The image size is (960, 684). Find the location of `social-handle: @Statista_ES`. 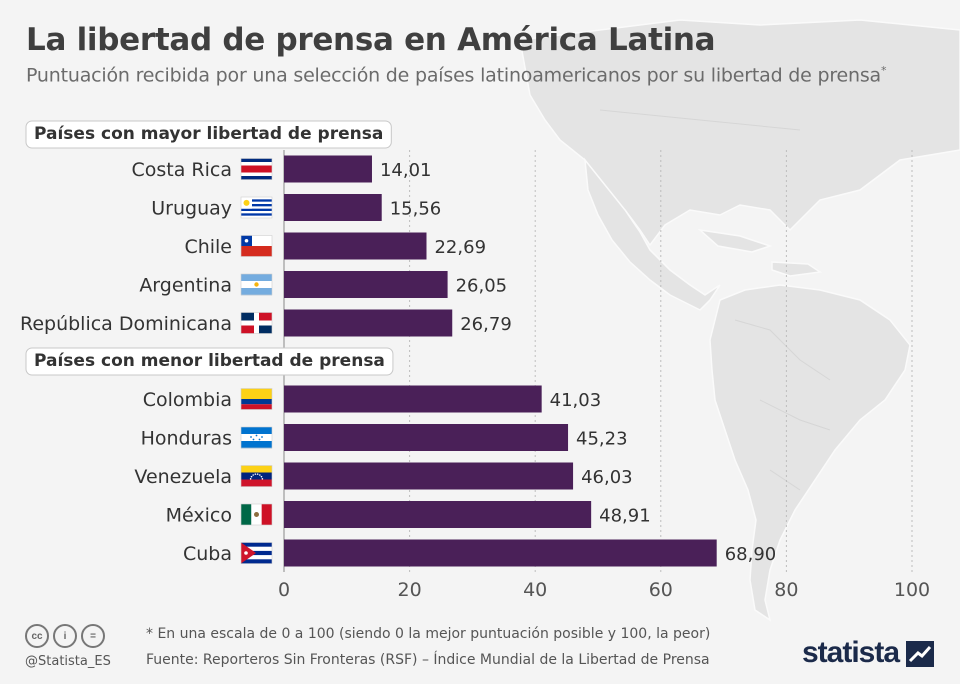

social-handle: @Statista_ES is located at coordinates (68, 661).